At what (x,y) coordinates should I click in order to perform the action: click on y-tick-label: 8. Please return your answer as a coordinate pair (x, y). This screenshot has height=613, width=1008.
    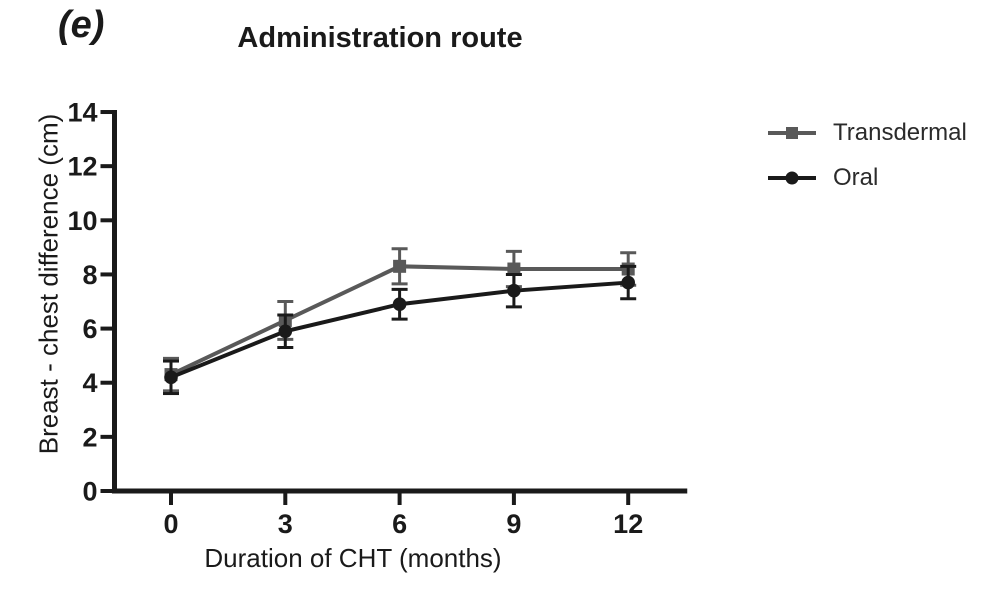
    Looking at the image, I should click on (89, 275).